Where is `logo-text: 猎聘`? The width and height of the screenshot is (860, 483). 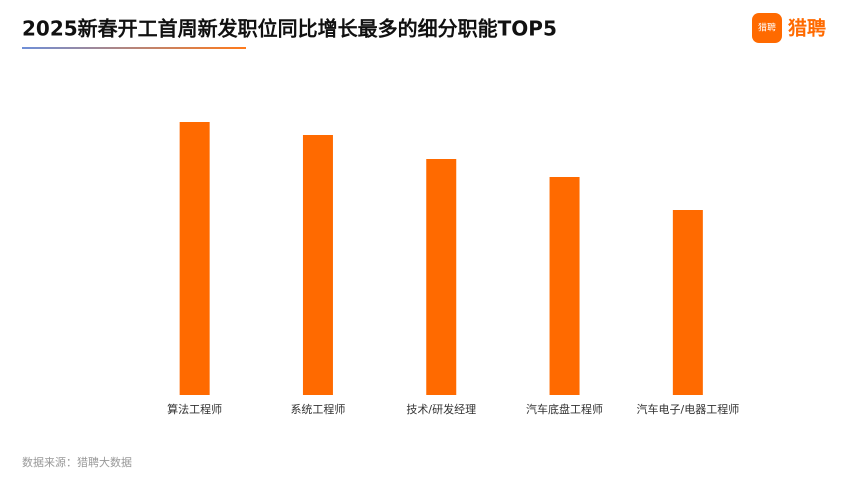
logo-text: 猎聘 is located at coordinates (807, 28).